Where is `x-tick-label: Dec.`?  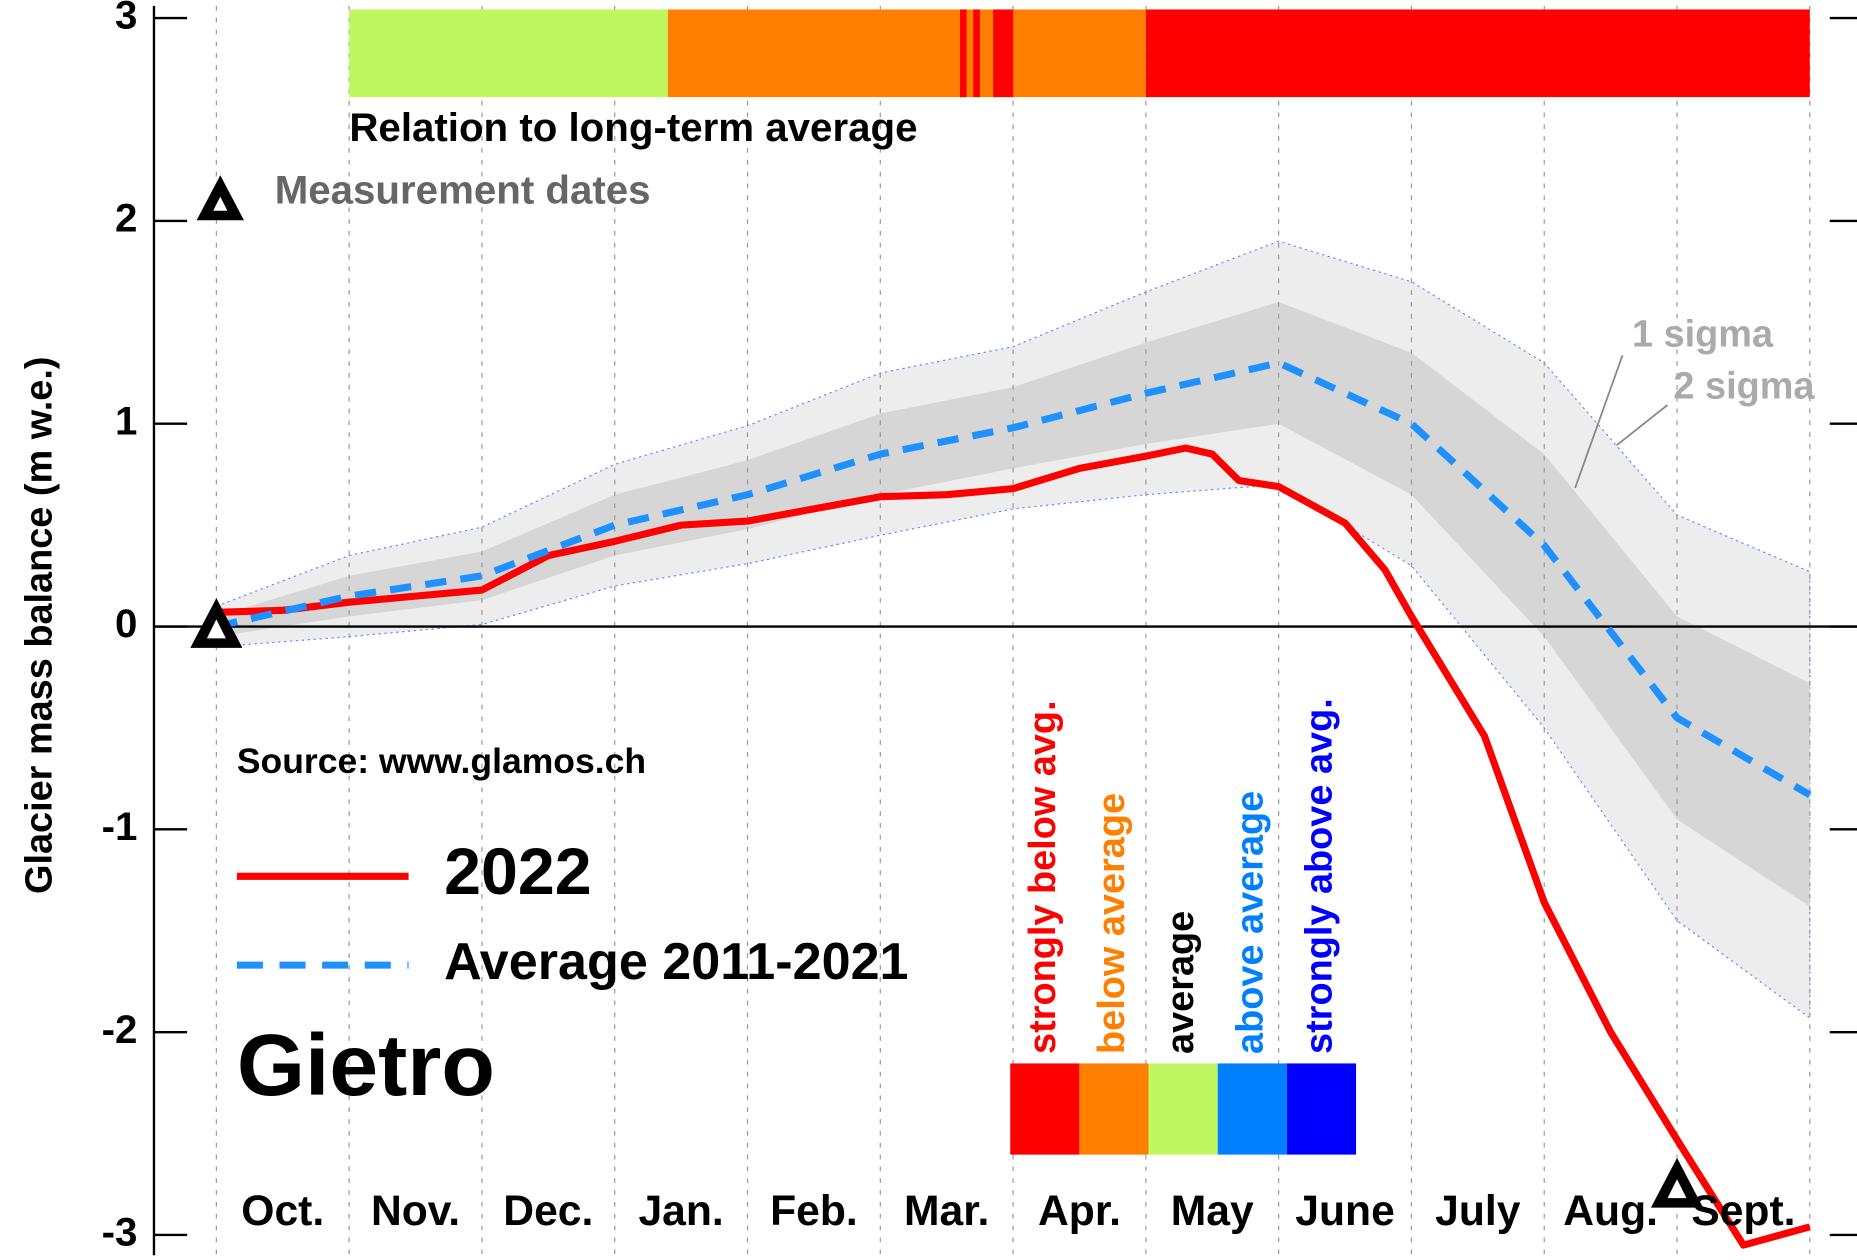 x-tick-label: Dec. is located at coordinates (548, 1211).